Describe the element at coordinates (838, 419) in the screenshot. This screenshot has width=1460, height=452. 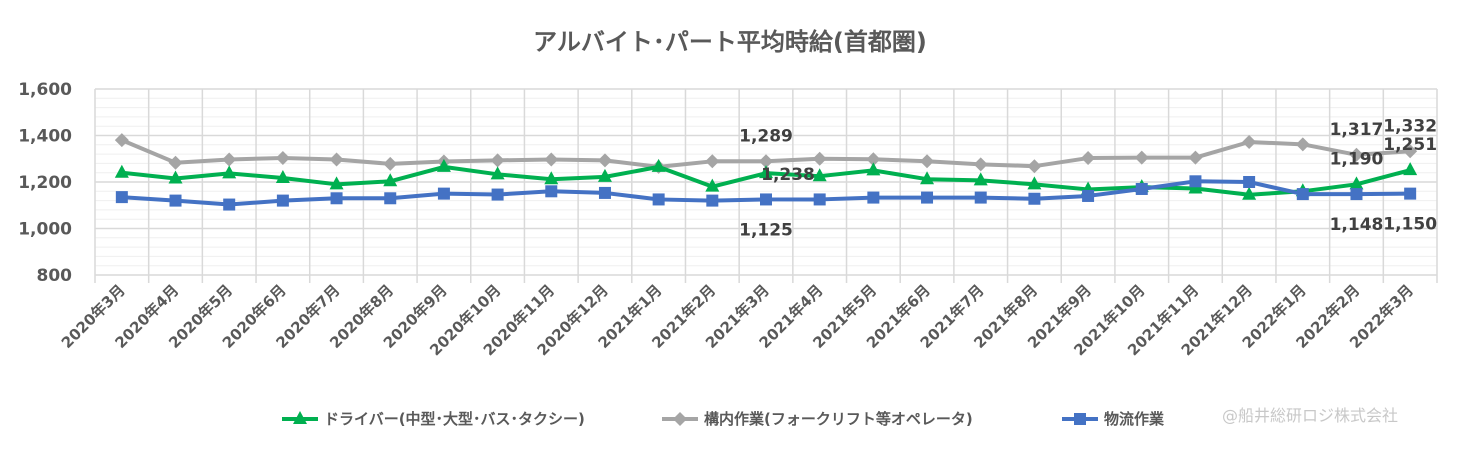
I see `legend-label: 構内作業(フォークリフト等オペレータ)` at that location.